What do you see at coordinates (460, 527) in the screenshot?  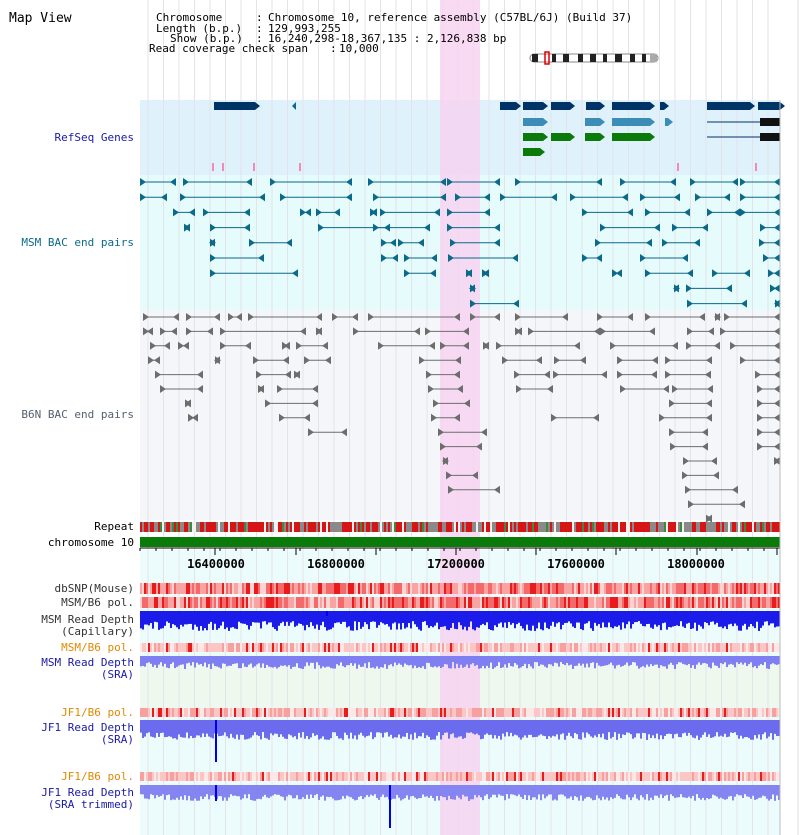 I see `repeat-track` at bounding box center [460, 527].